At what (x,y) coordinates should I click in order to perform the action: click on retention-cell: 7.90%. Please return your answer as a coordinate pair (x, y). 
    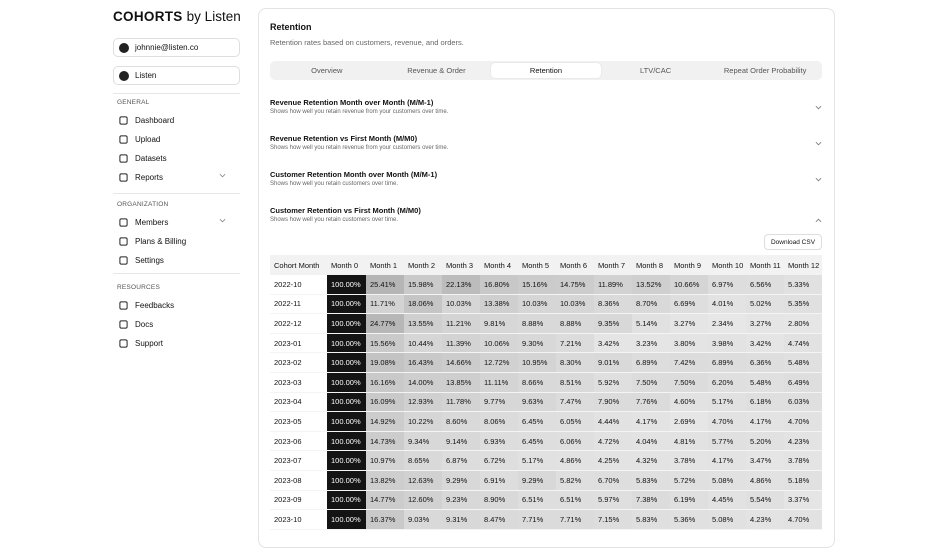
    Looking at the image, I should click on (613, 402).